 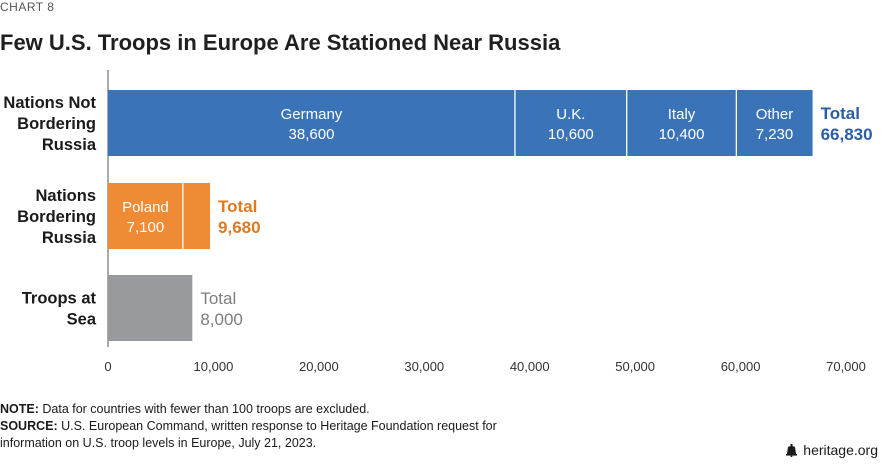 I want to click on total-value-label: 66,830, so click(x=847, y=134).